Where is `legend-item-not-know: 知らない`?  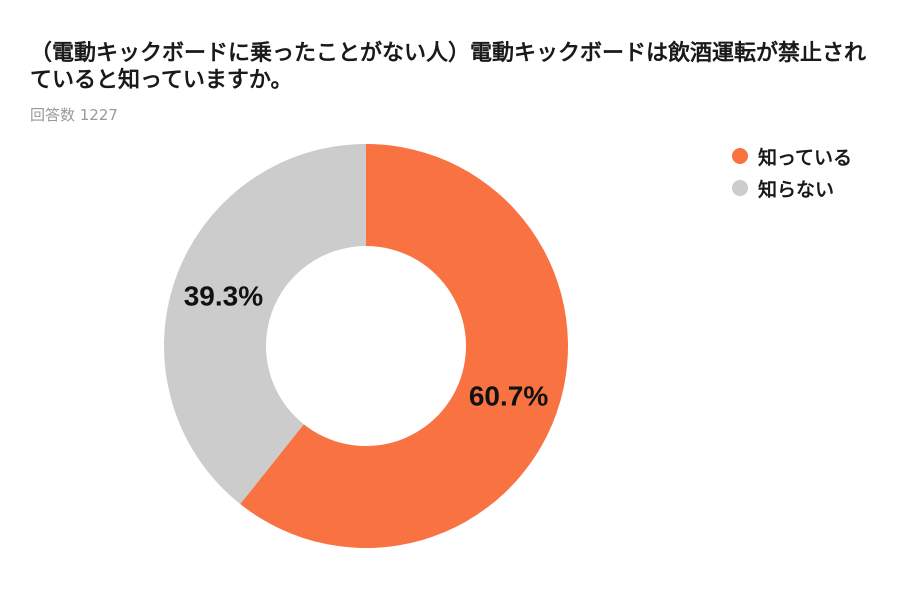
legend-item-not-know: 知らない is located at coordinates (792, 188).